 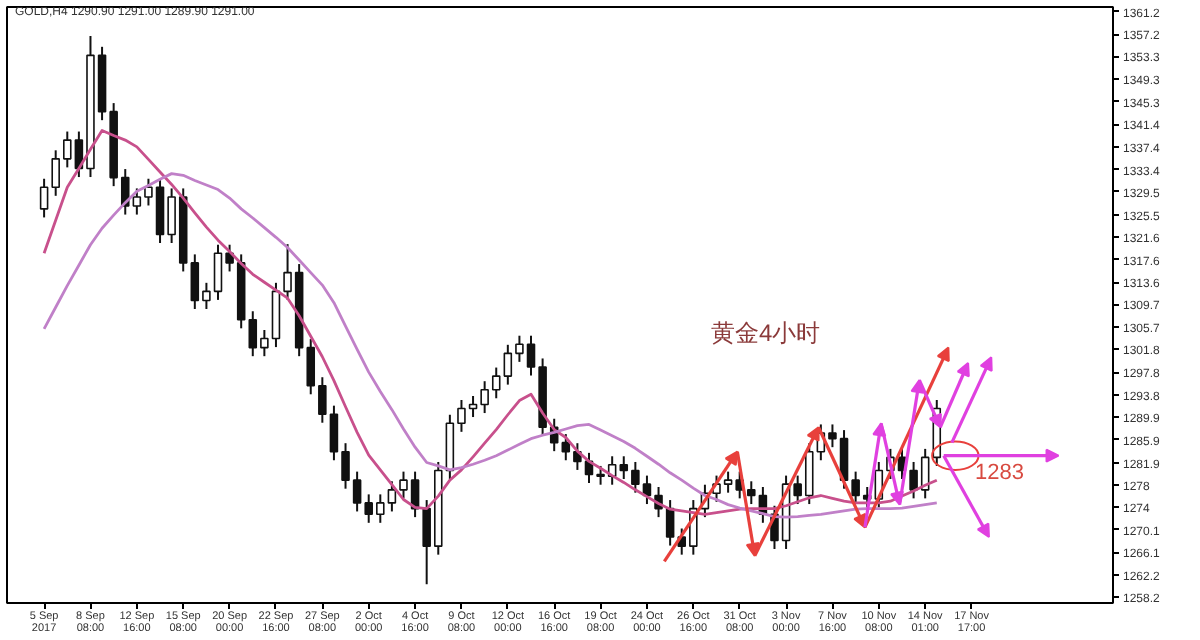 What do you see at coordinates (766, 333) in the screenshot?
I see `annotation: 黄金4小时` at bounding box center [766, 333].